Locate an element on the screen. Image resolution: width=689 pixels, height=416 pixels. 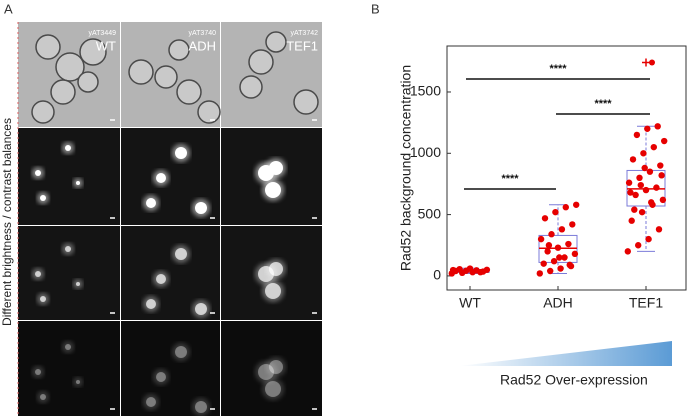
side-label: Different brightness / contrast balances is located at coordinates (7, 222).